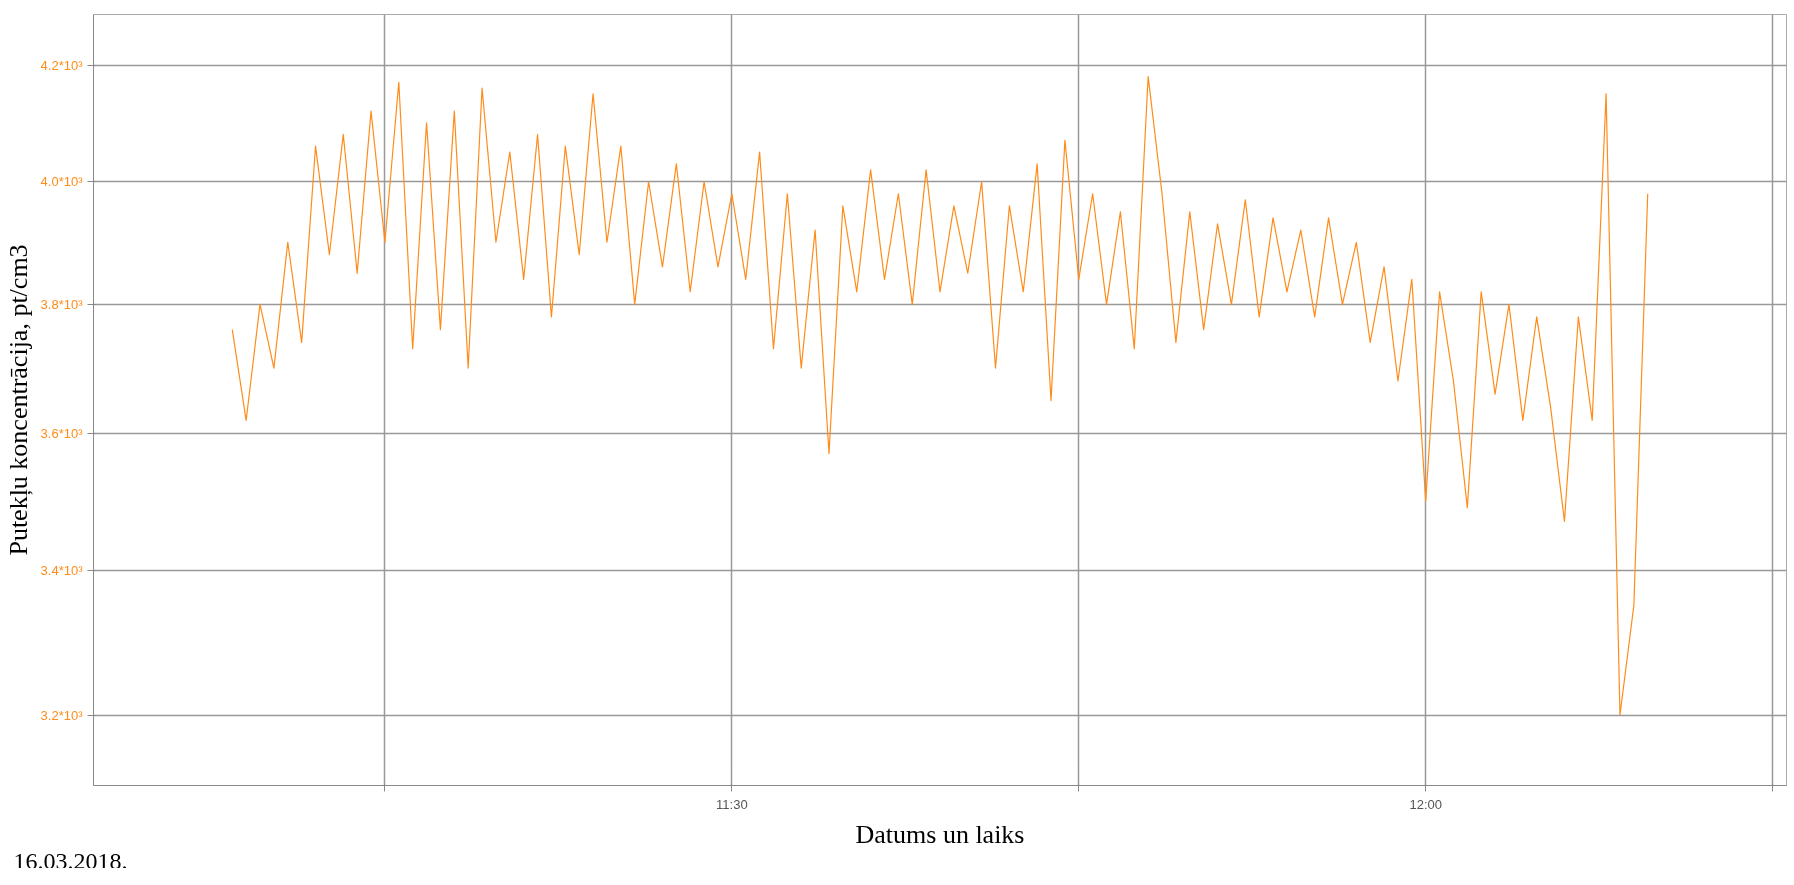 This screenshot has width=1794, height=885. Describe the element at coordinates (62, 570) in the screenshot. I see `y-tick-label: 3.4*10³` at that location.